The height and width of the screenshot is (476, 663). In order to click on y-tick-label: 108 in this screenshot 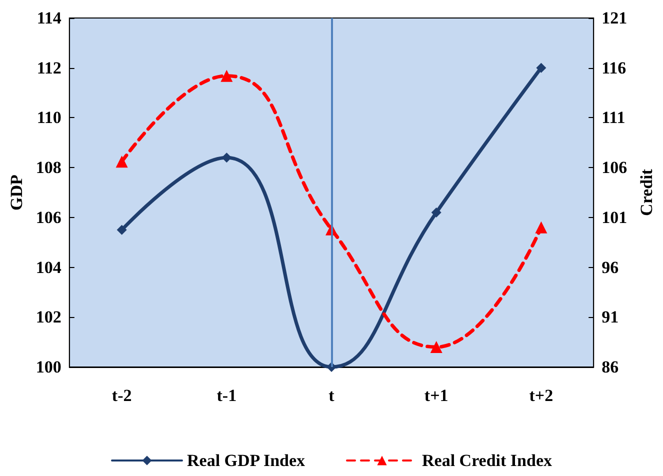, I will do `click(49, 168)`.